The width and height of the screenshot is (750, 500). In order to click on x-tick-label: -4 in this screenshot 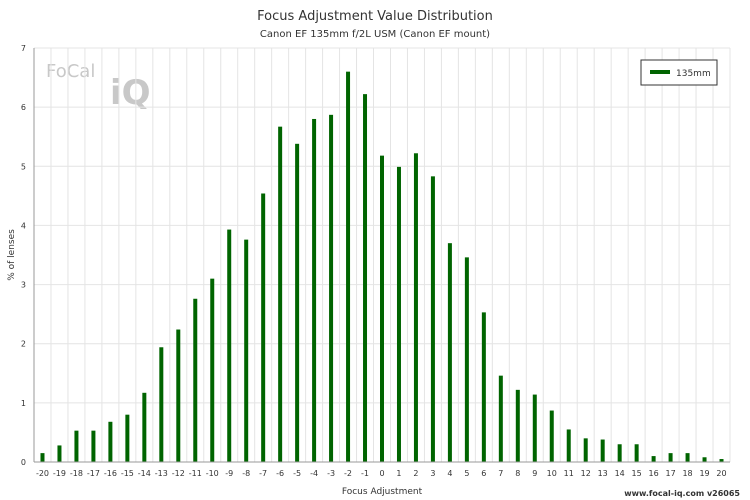, I will do `click(314, 473)`.